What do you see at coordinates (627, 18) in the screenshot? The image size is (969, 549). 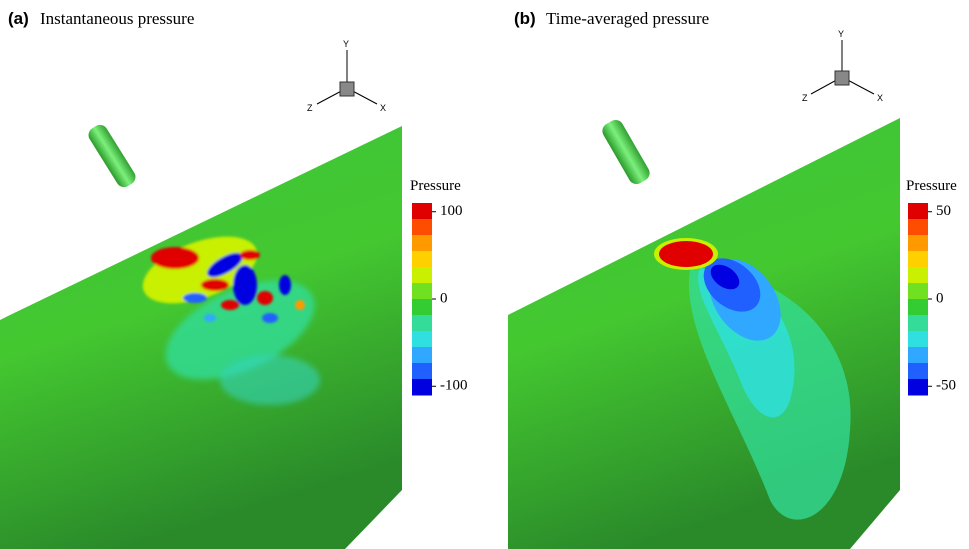 I see `panel-title: Time-averaged pressure` at bounding box center [627, 18].